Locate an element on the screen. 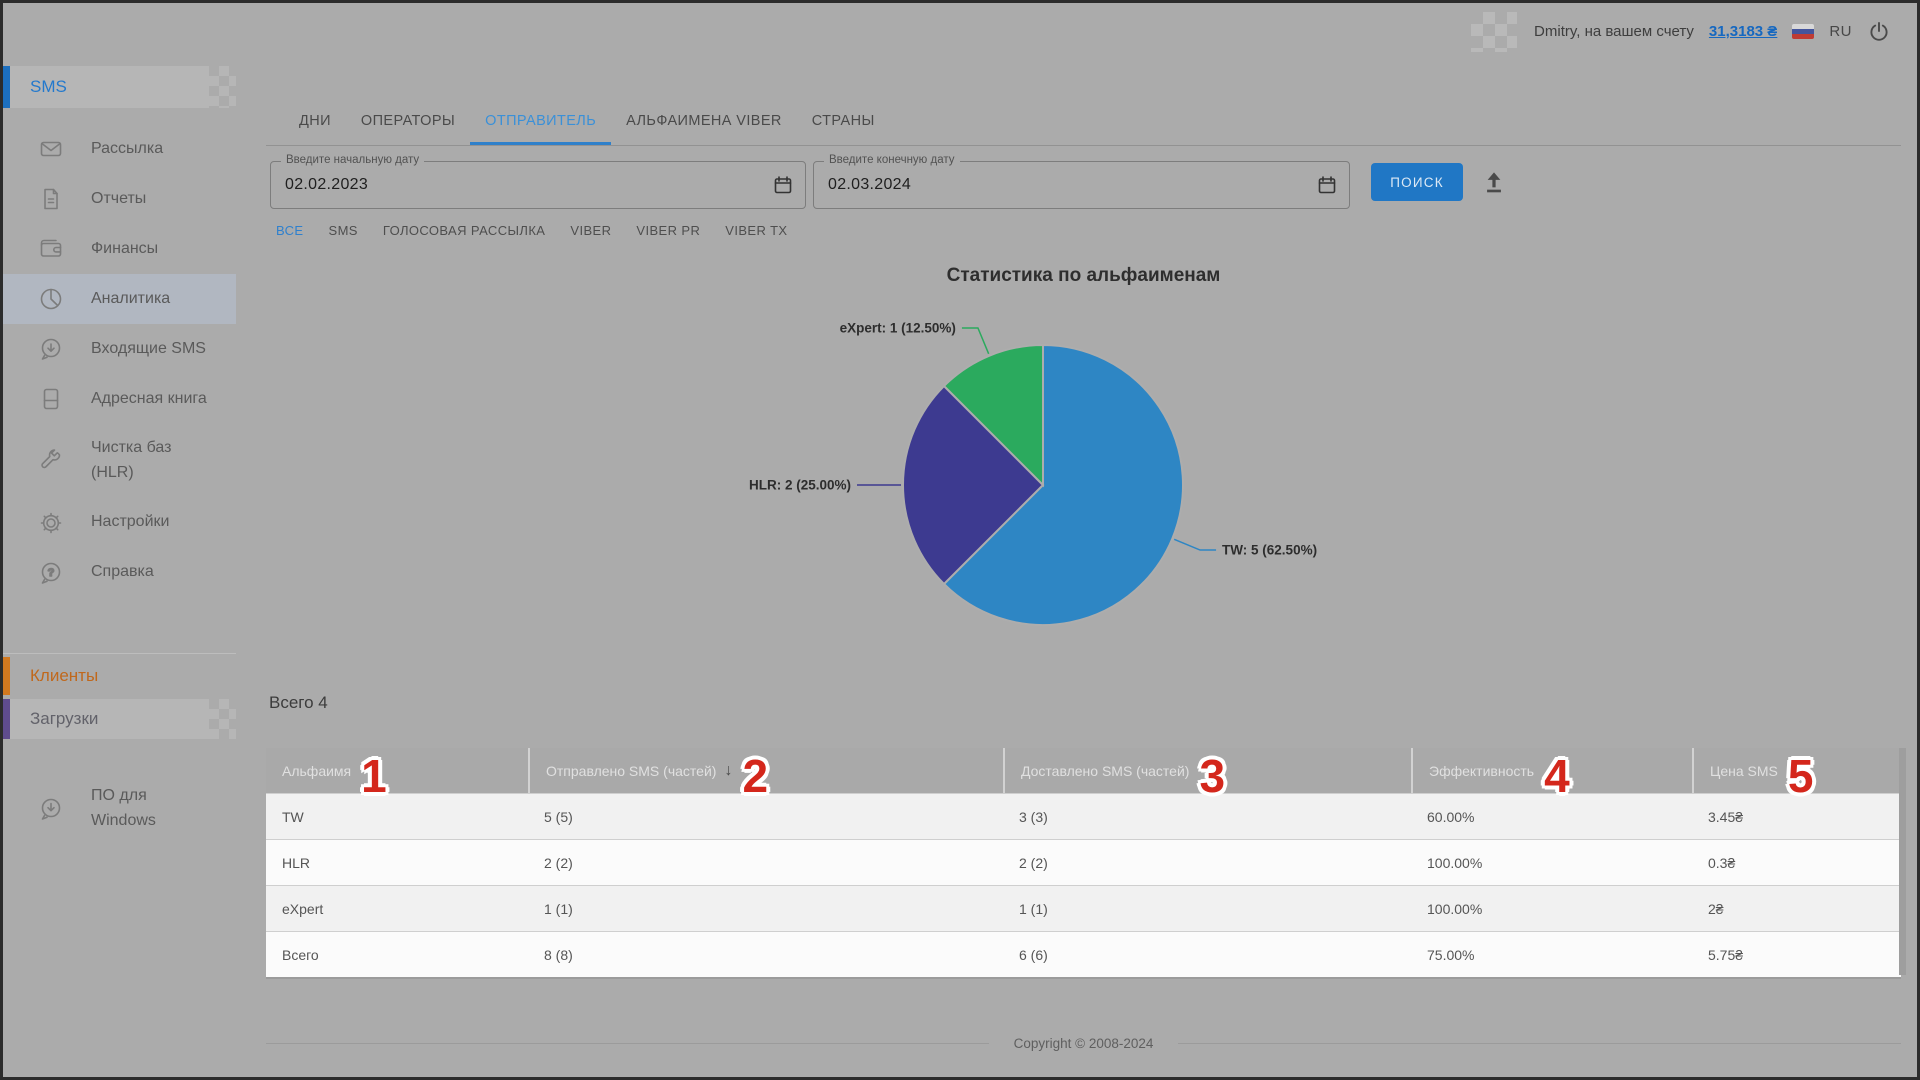 The width and height of the screenshot is (1920, 1080). column-header-1: Альфаимя 1 is located at coordinates (397, 773).